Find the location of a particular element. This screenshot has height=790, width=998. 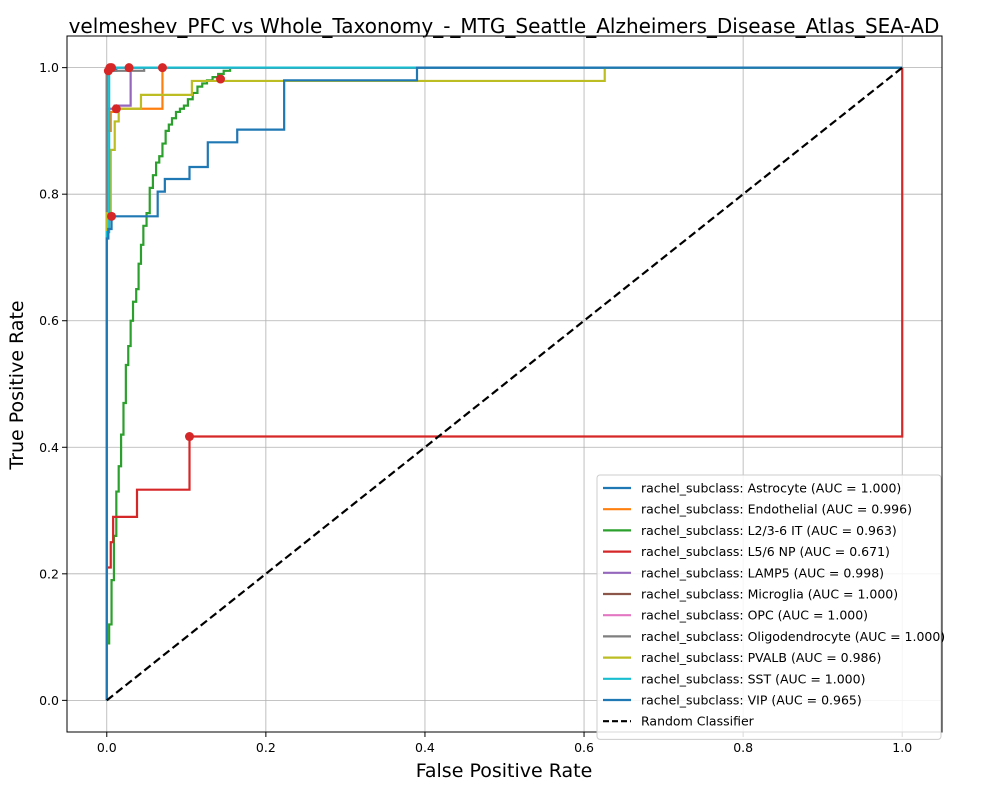

threshold-point-oligodendrocyte is located at coordinates (110, 68).